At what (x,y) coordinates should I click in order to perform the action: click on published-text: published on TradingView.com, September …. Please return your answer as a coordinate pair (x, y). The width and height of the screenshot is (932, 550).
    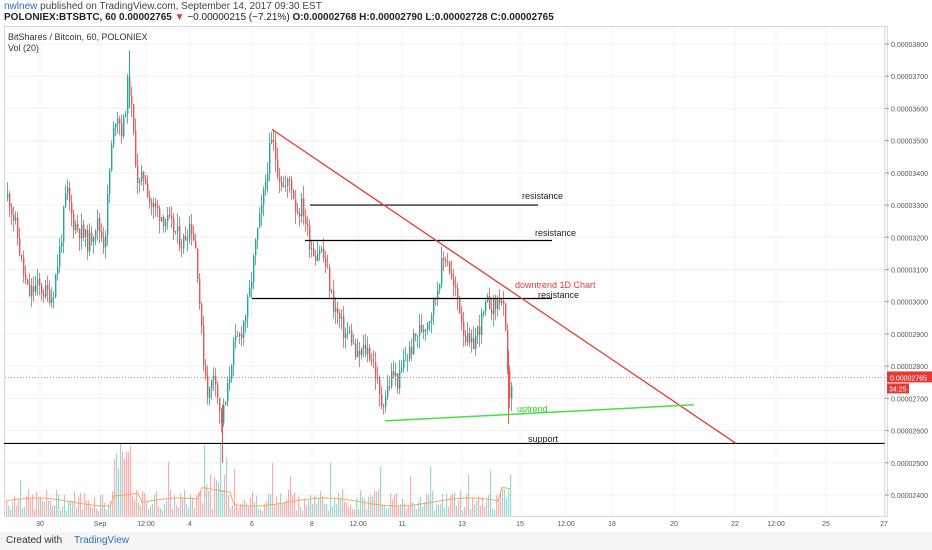
    Looking at the image, I should click on (181, 6).